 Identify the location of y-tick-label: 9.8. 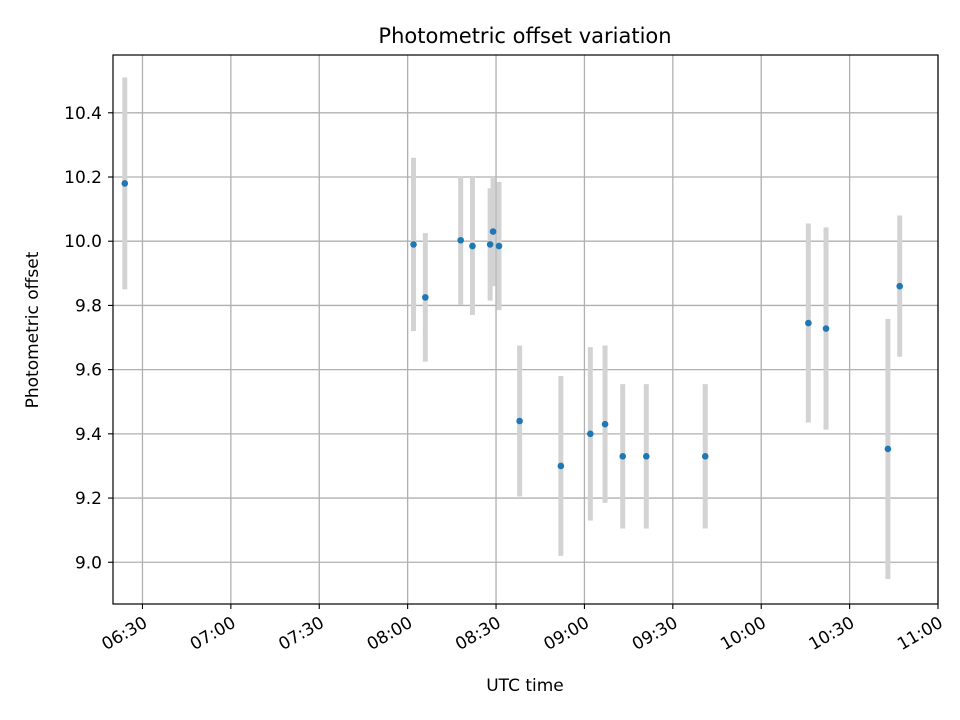
(88, 306).